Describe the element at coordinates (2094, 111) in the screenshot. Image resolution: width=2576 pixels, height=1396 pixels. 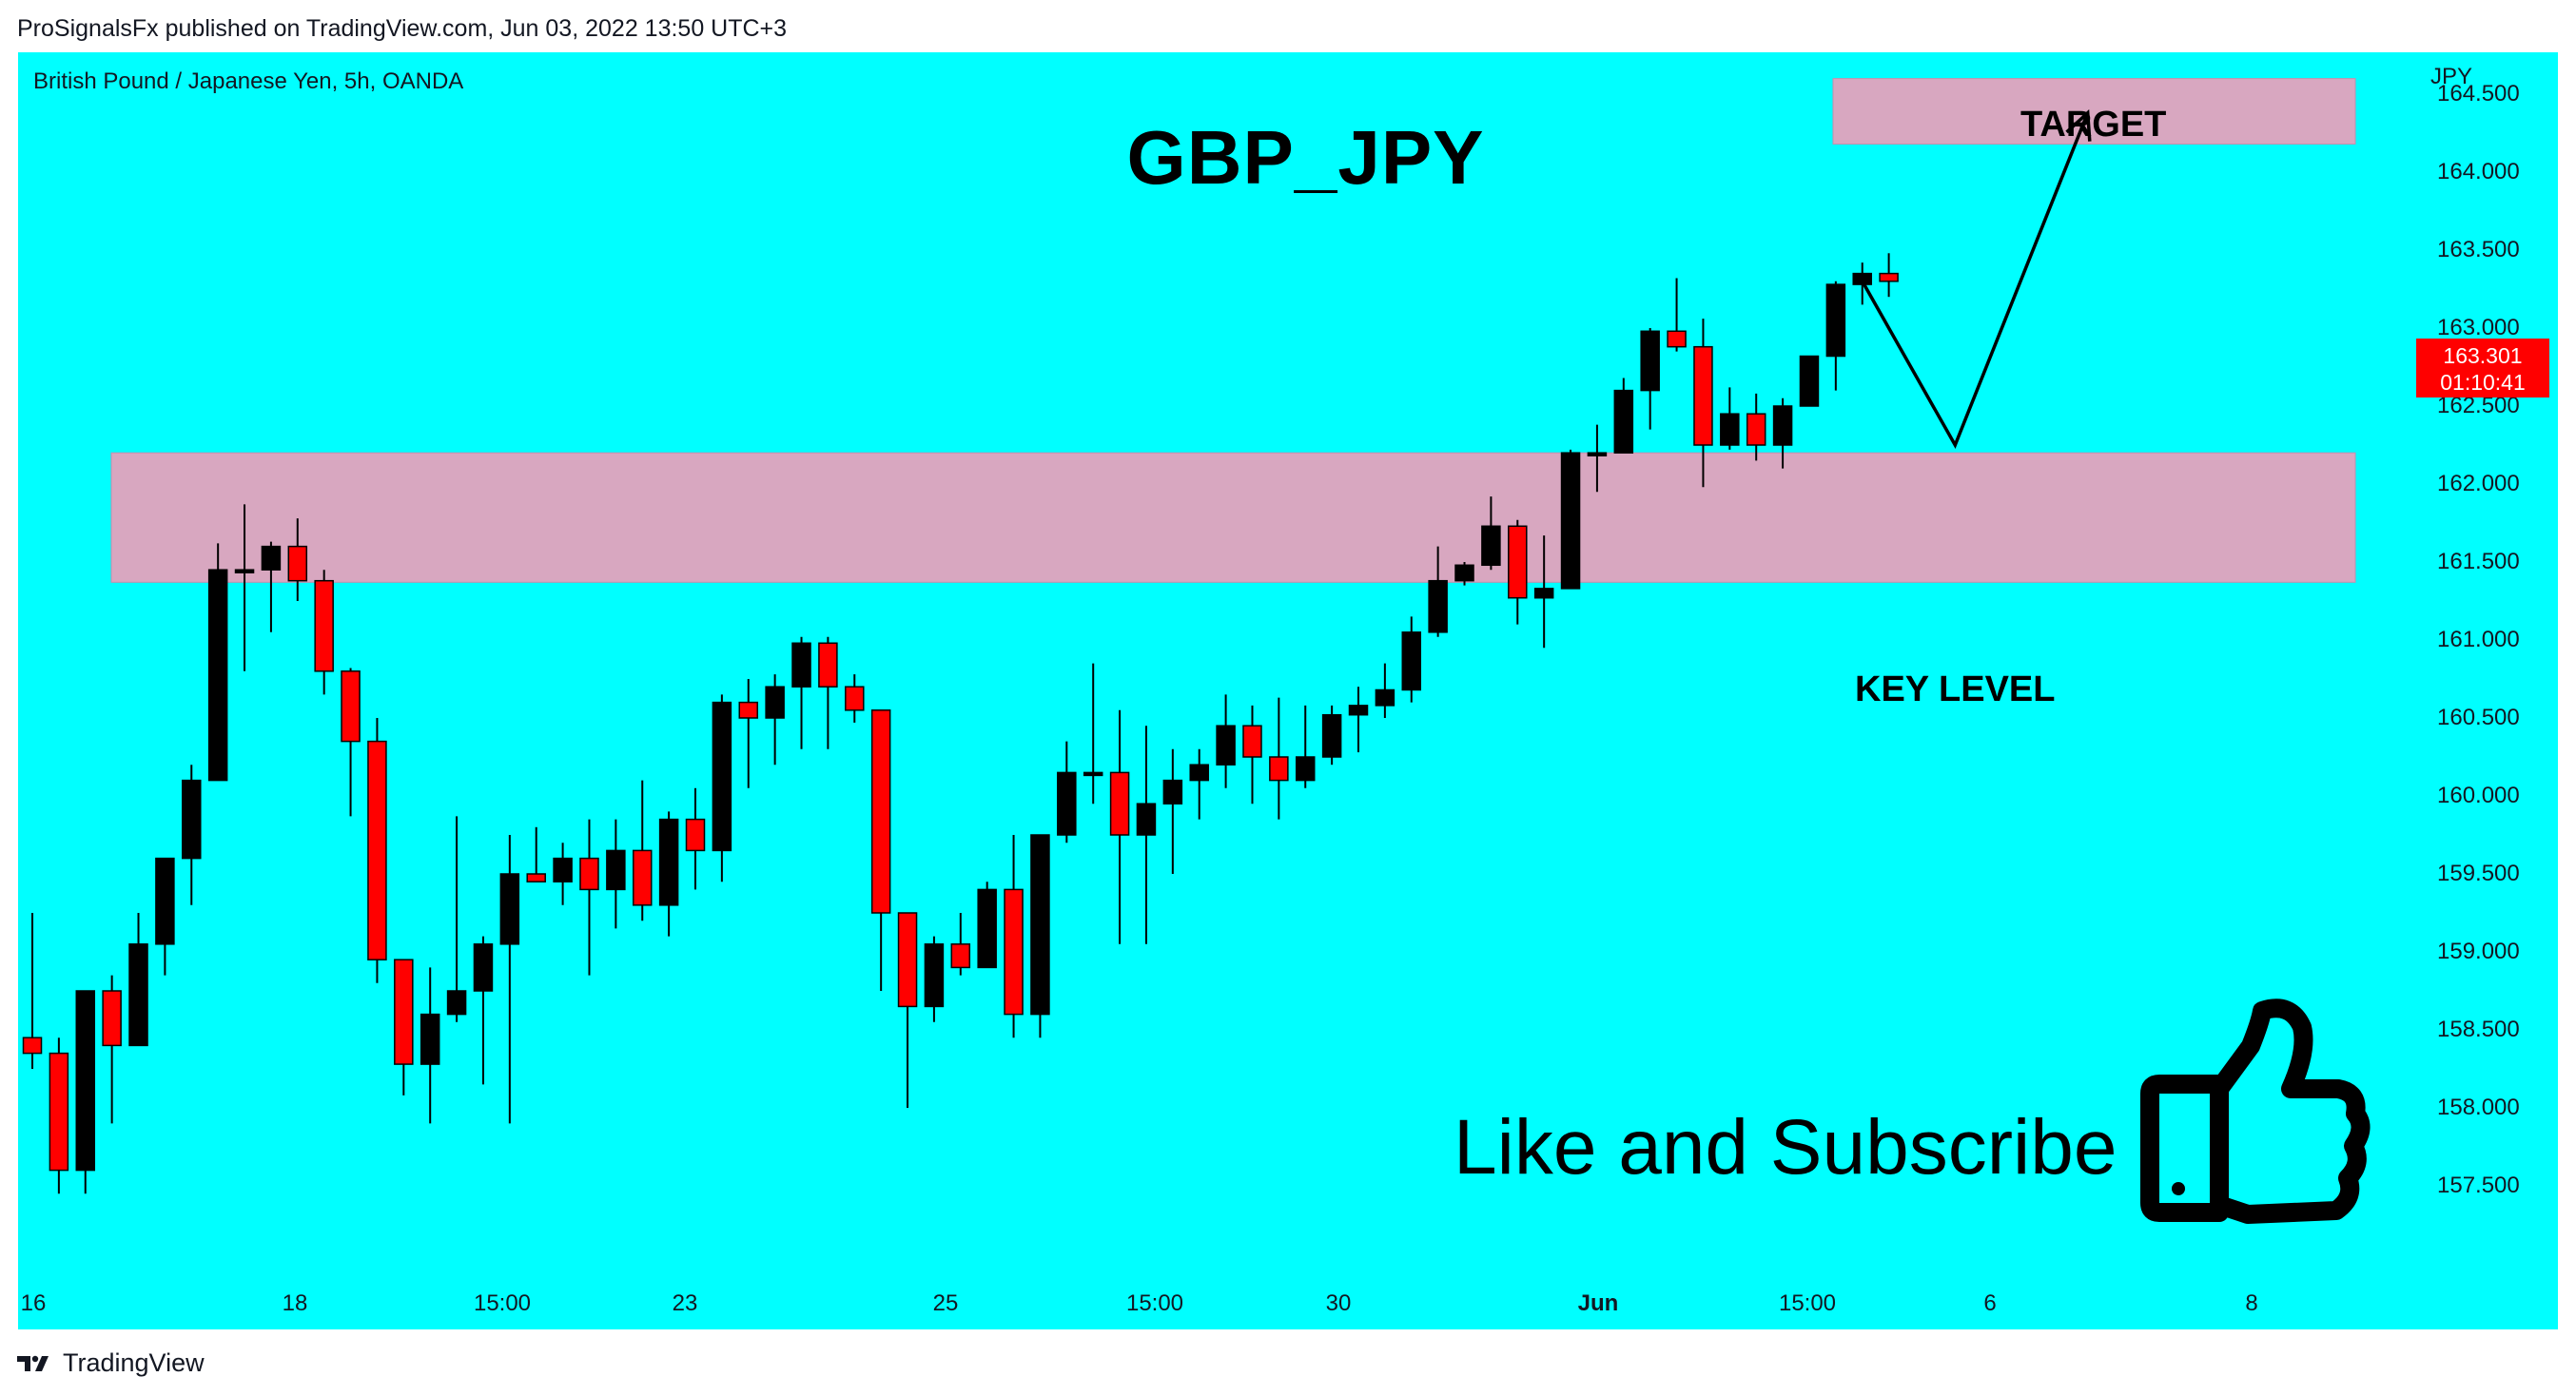
I see `target-zone` at that location.